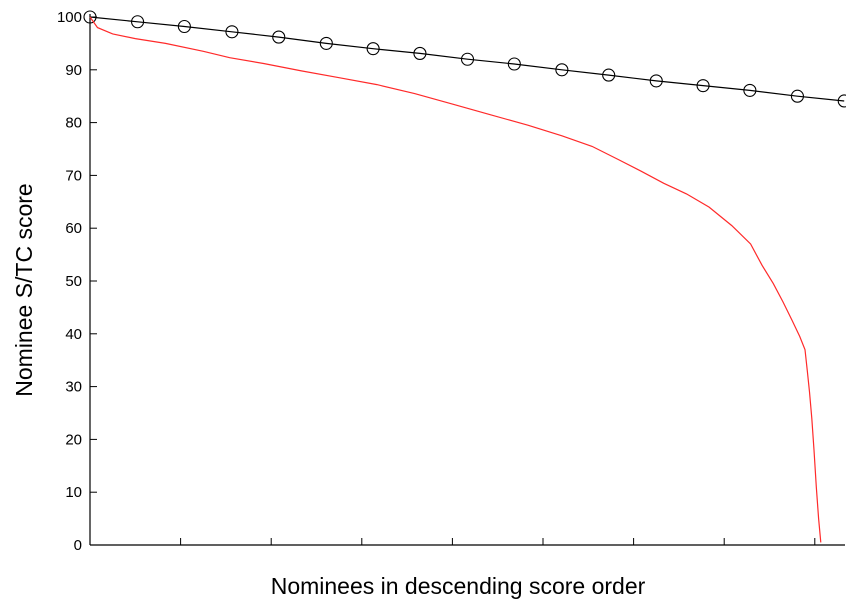  Describe the element at coordinates (73, 439) in the screenshot. I see `y-tick-label: 20` at that location.